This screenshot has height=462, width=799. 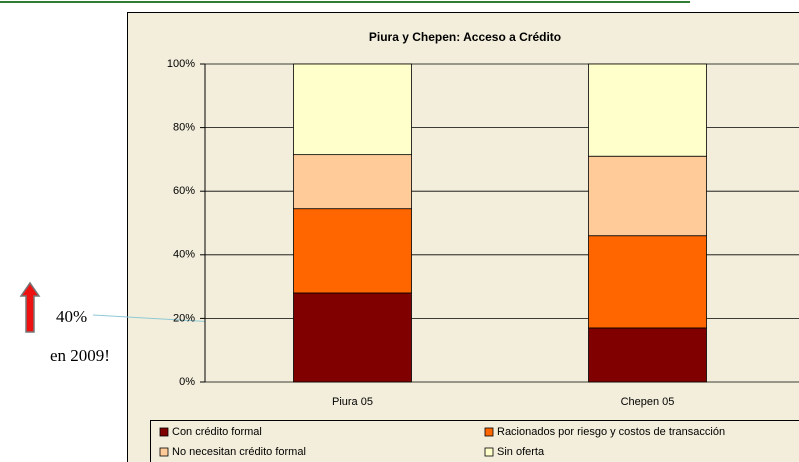 What do you see at coordinates (184, 318) in the screenshot?
I see `y-tick-label: 20%` at bounding box center [184, 318].